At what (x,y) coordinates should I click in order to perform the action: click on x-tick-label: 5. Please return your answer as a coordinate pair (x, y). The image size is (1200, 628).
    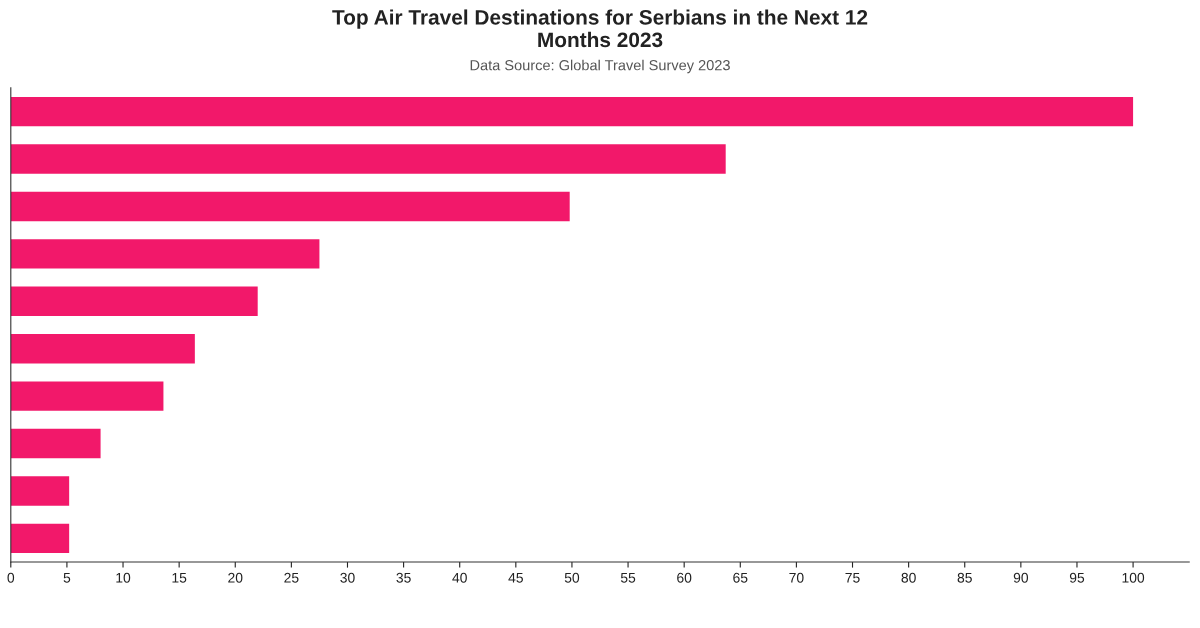
    Looking at the image, I should click on (67, 577).